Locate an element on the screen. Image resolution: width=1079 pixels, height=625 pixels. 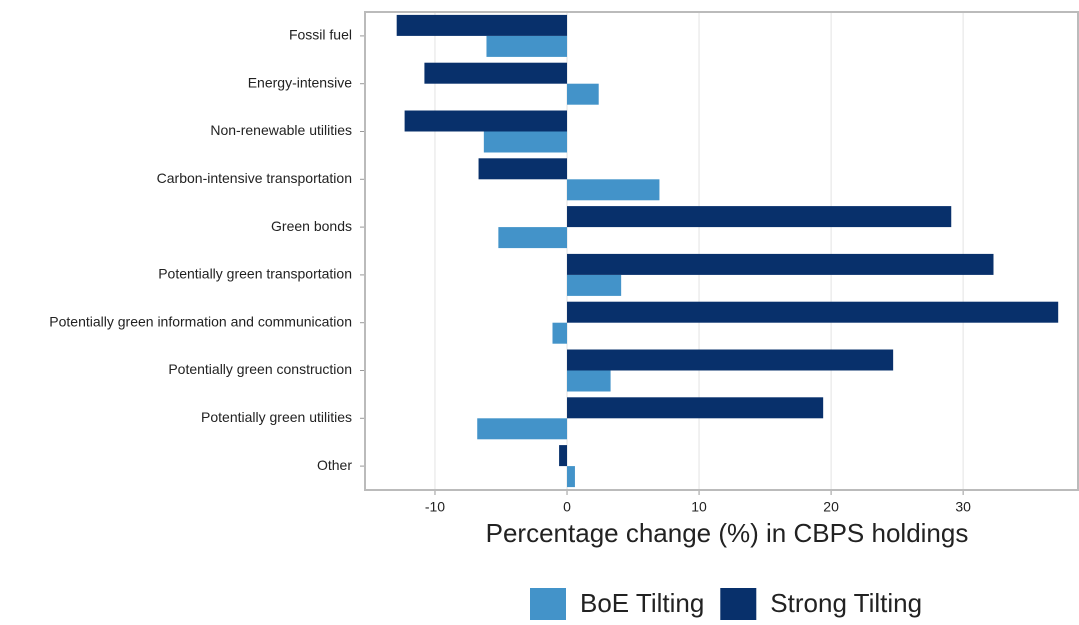
y-tick-label: Other is located at coordinates (334, 465).